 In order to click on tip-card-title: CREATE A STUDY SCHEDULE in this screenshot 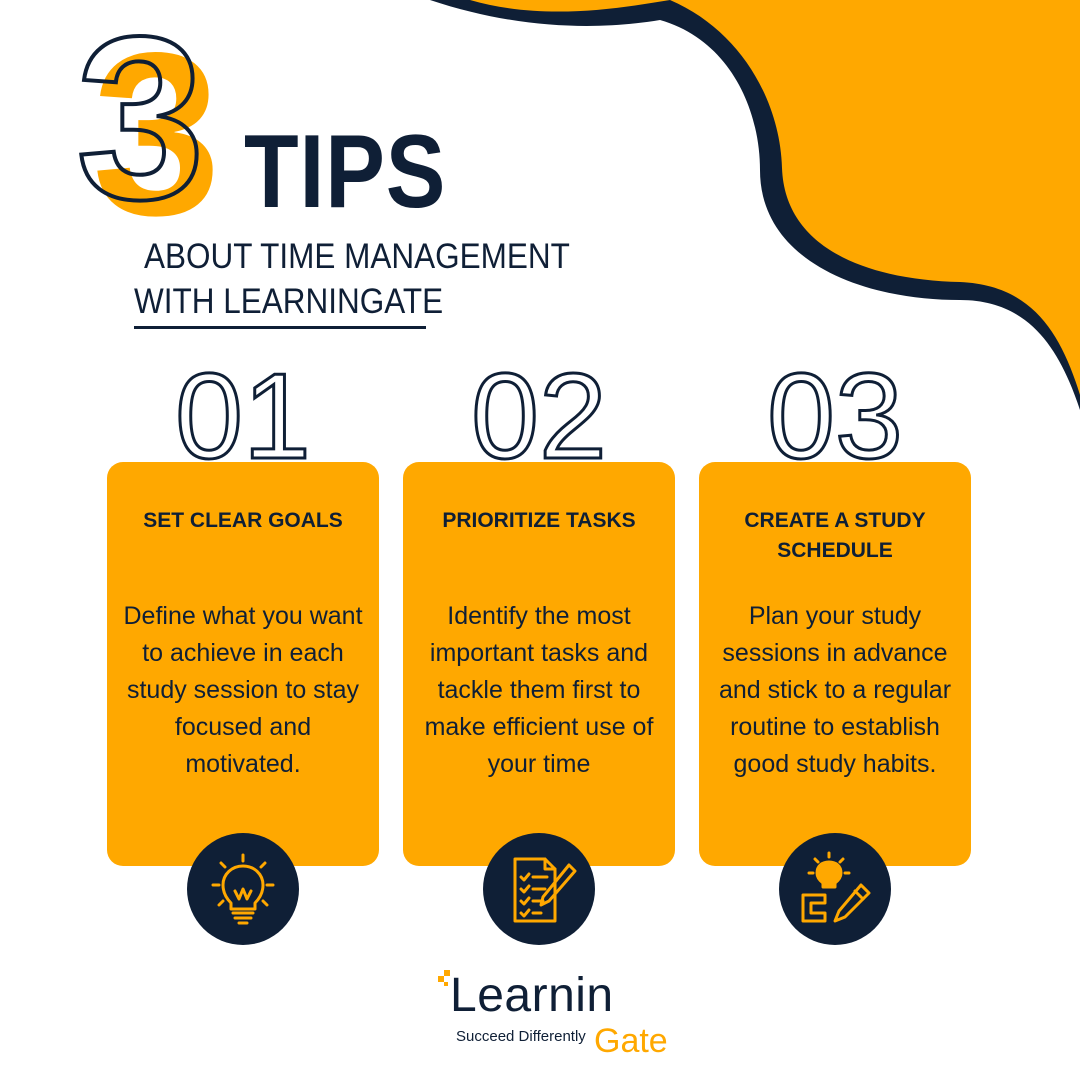, I will do `click(835, 535)`.